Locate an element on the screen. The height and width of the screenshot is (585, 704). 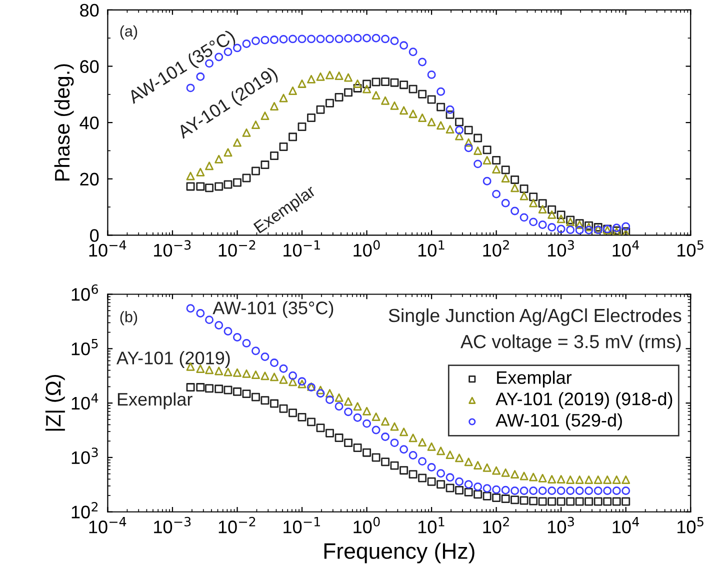
annotation: (a) is located at coordinates (129, 32).